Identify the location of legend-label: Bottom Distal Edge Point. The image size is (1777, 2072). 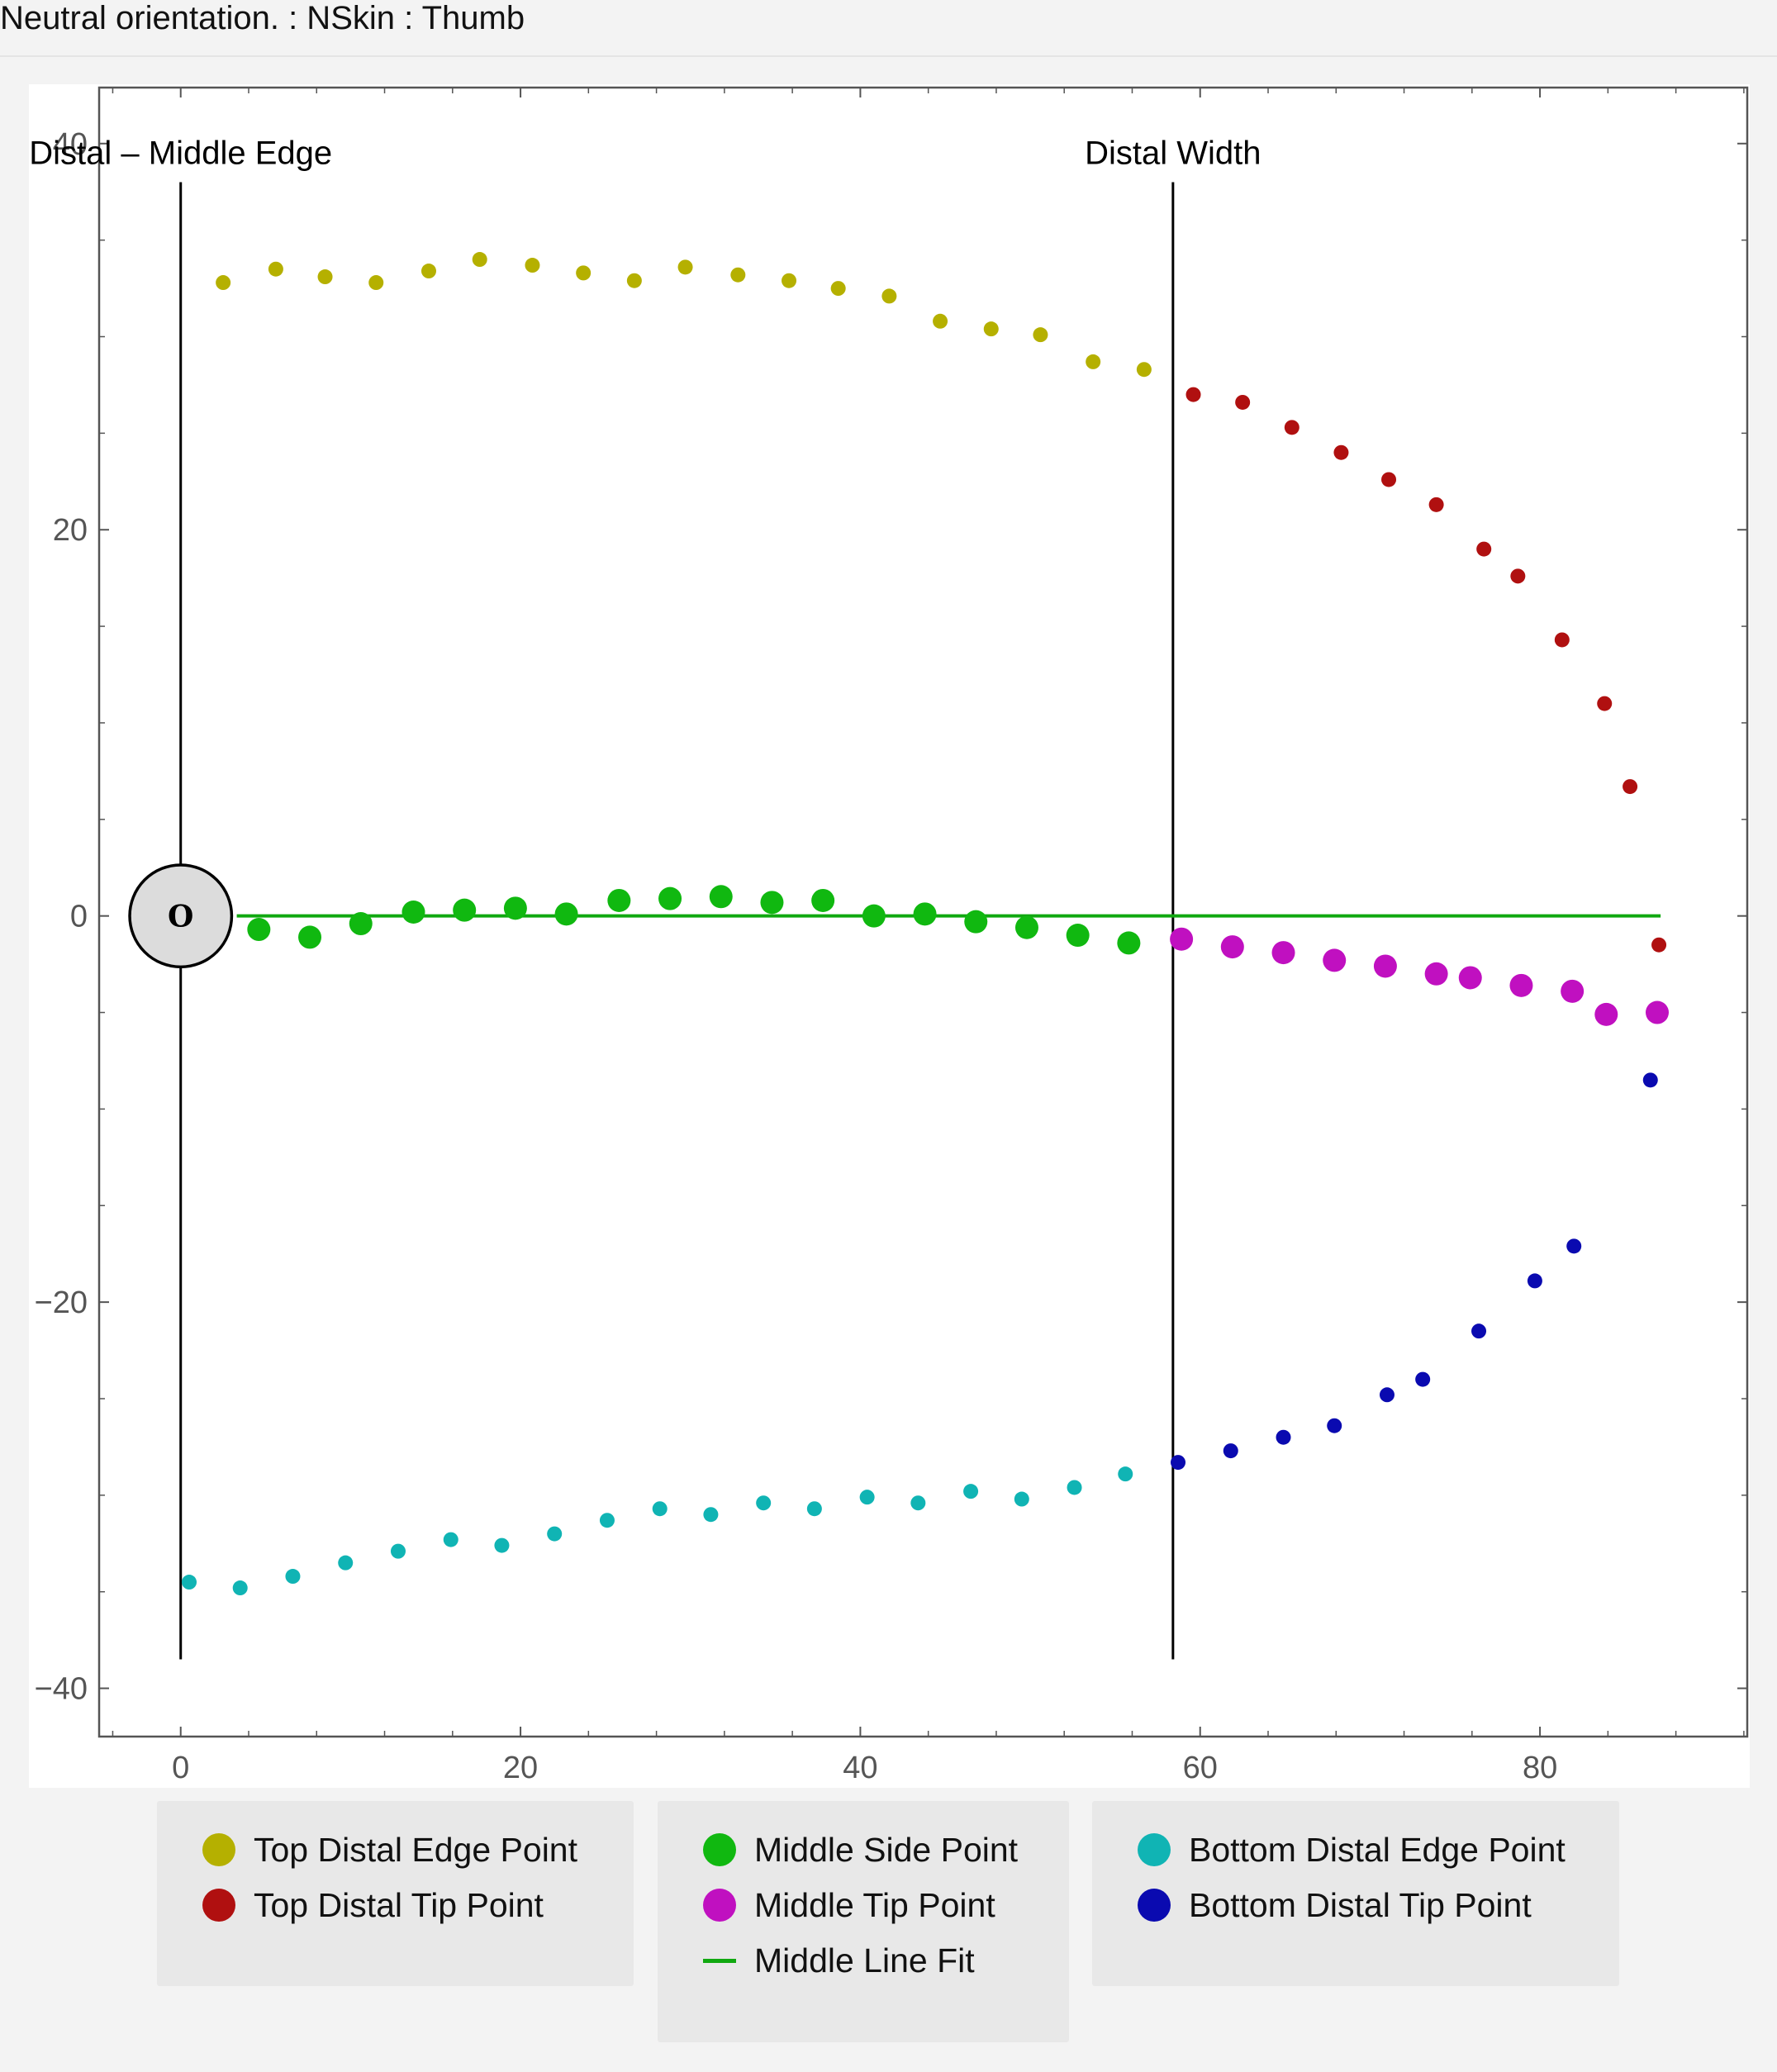
(1377, 1849).